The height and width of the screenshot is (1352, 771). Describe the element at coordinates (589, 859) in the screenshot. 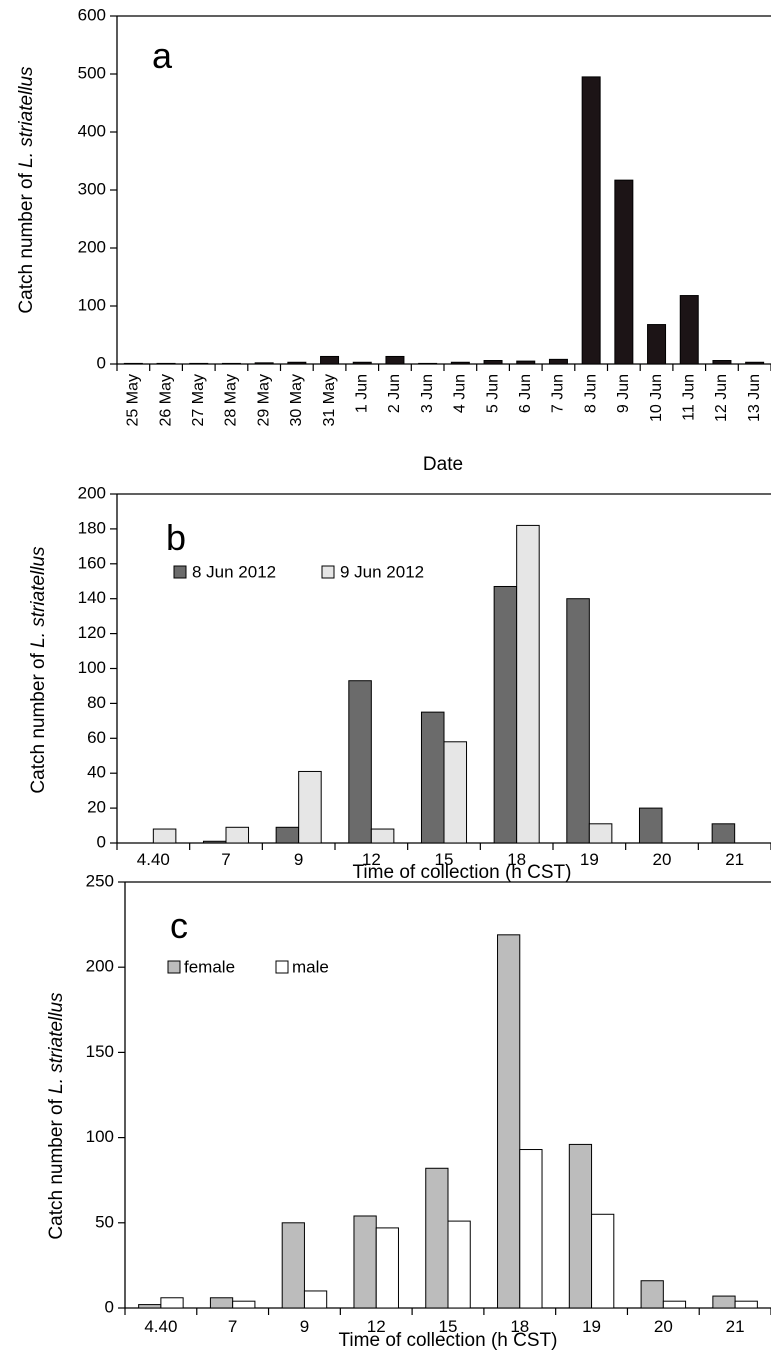

I see `chart-b-xtick-label: 19` at that location.